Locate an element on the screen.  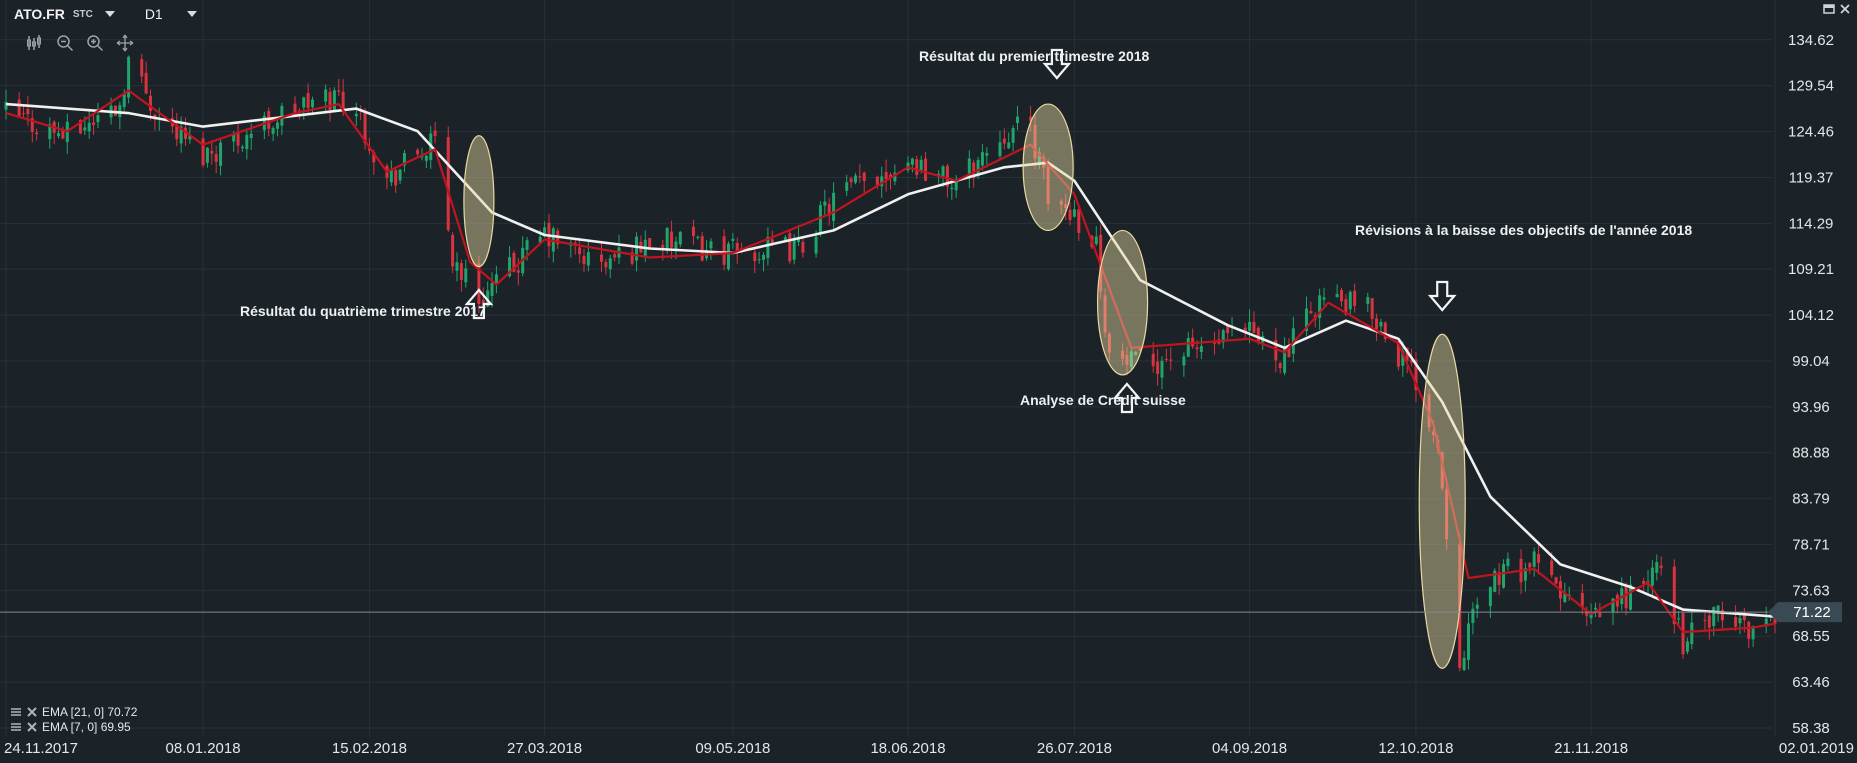
x-tick-label: 21.11.2018 is located at coordinates (1591, 748).